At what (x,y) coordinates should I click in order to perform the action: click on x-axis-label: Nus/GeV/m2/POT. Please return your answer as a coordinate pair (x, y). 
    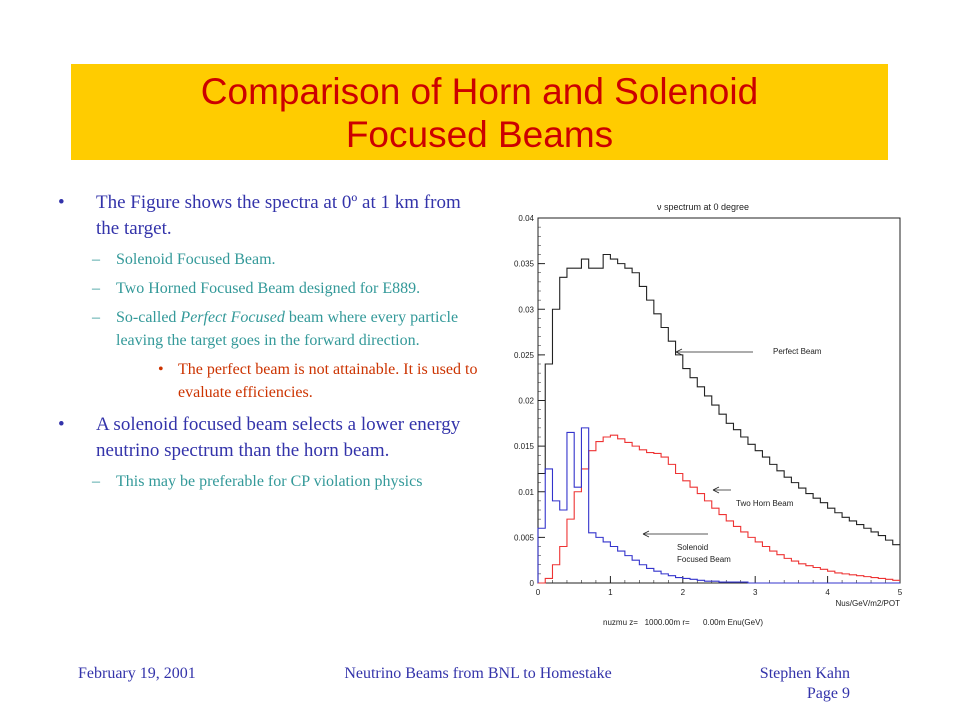
    Looking at the image, I should click on (868, 603).